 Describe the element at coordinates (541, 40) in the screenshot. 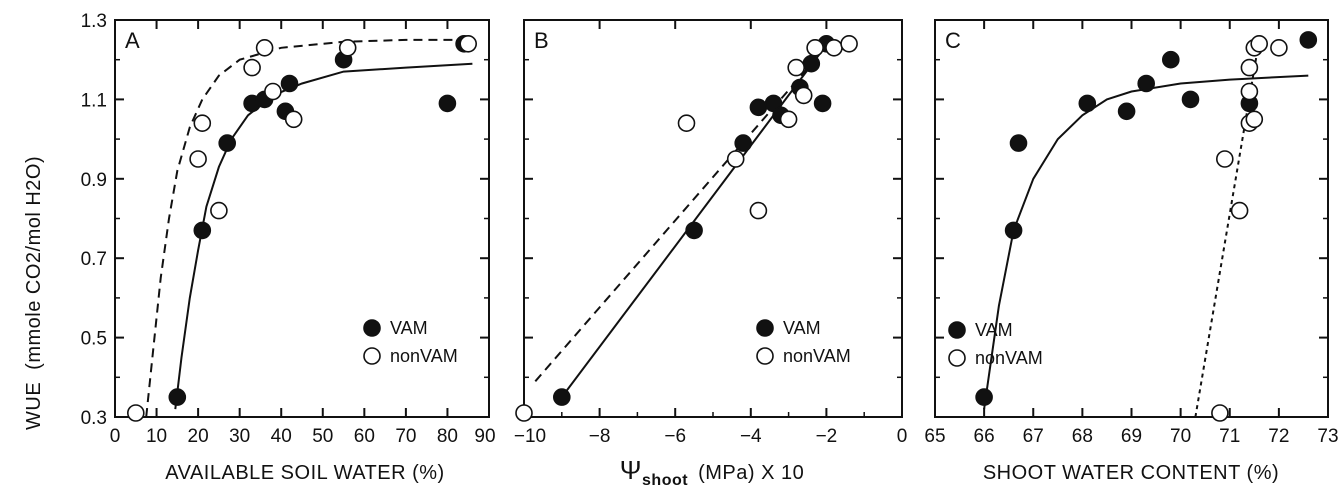

I see `panel-letter: B` at that location.